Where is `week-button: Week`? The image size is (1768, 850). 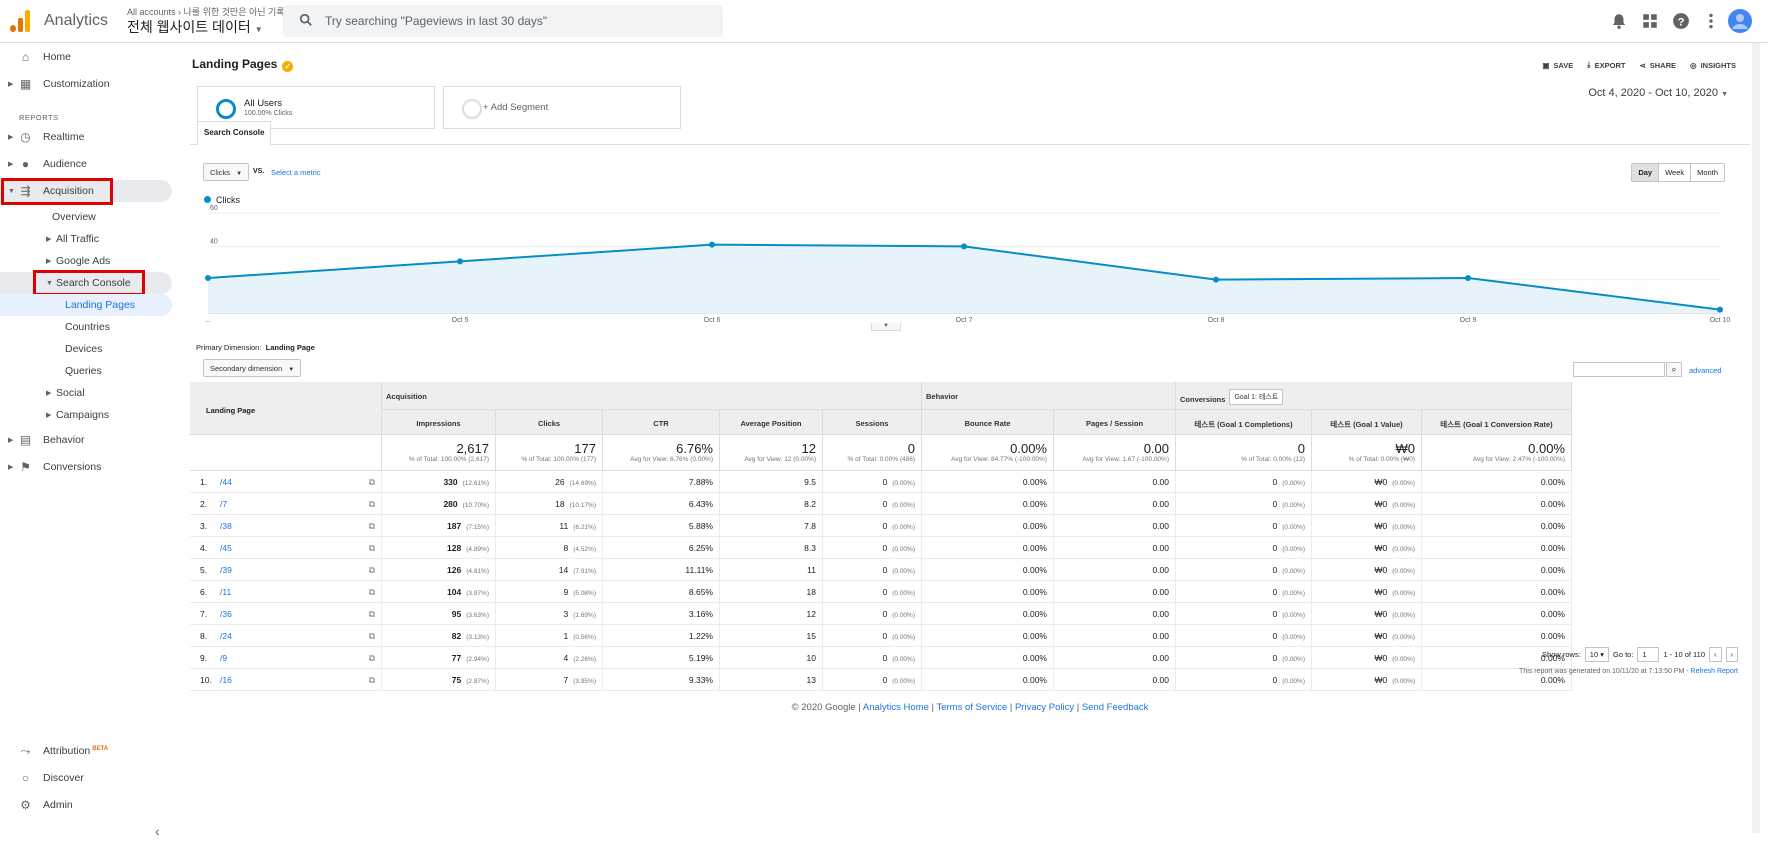
week-button: Week is located at coordinates (1675, 172).